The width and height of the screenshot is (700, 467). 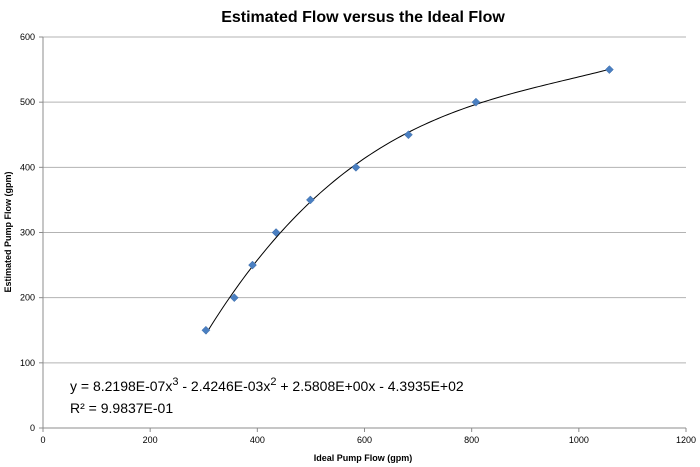 What do you see at coordinates (27, 37) in the screenshot?
I see `y-tick-label: 600` at bounding box center [27, 37].